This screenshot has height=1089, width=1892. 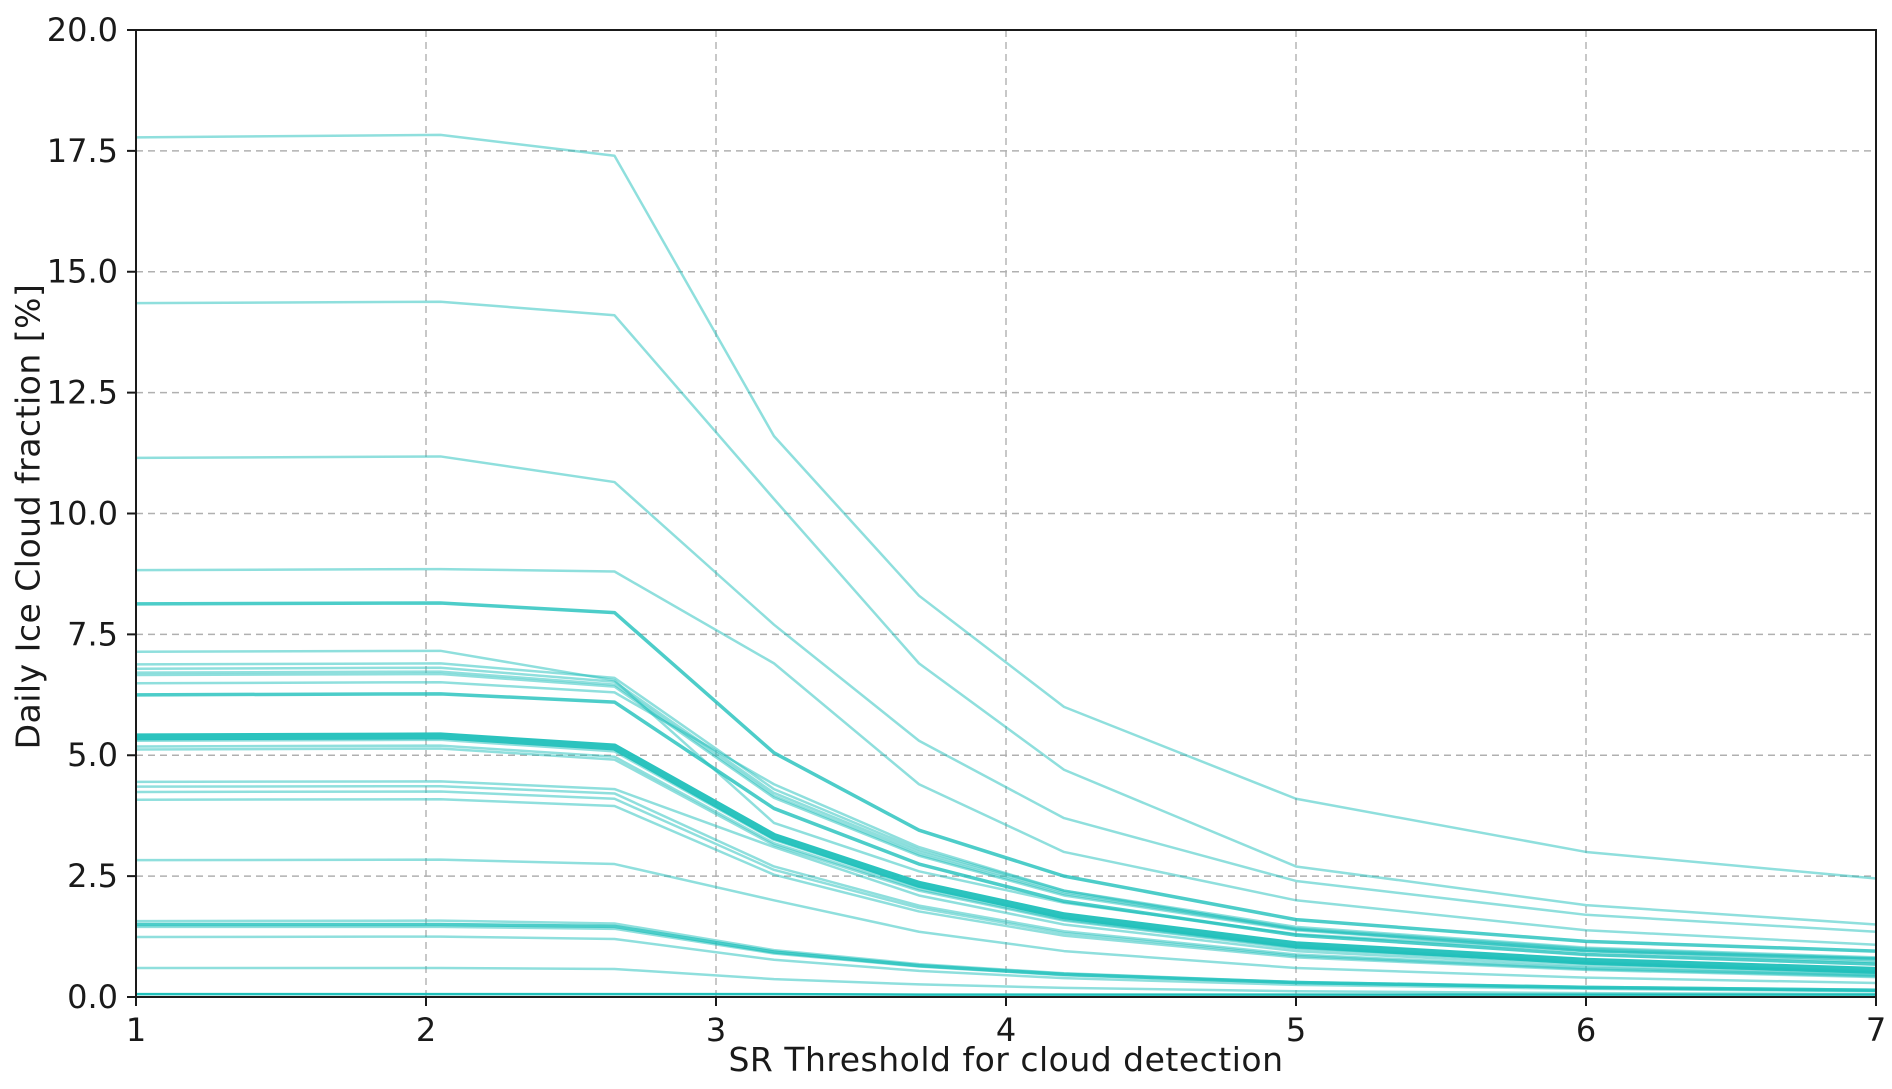 I want to click on x-tick-label: 3, so click(x=716, y=1030).